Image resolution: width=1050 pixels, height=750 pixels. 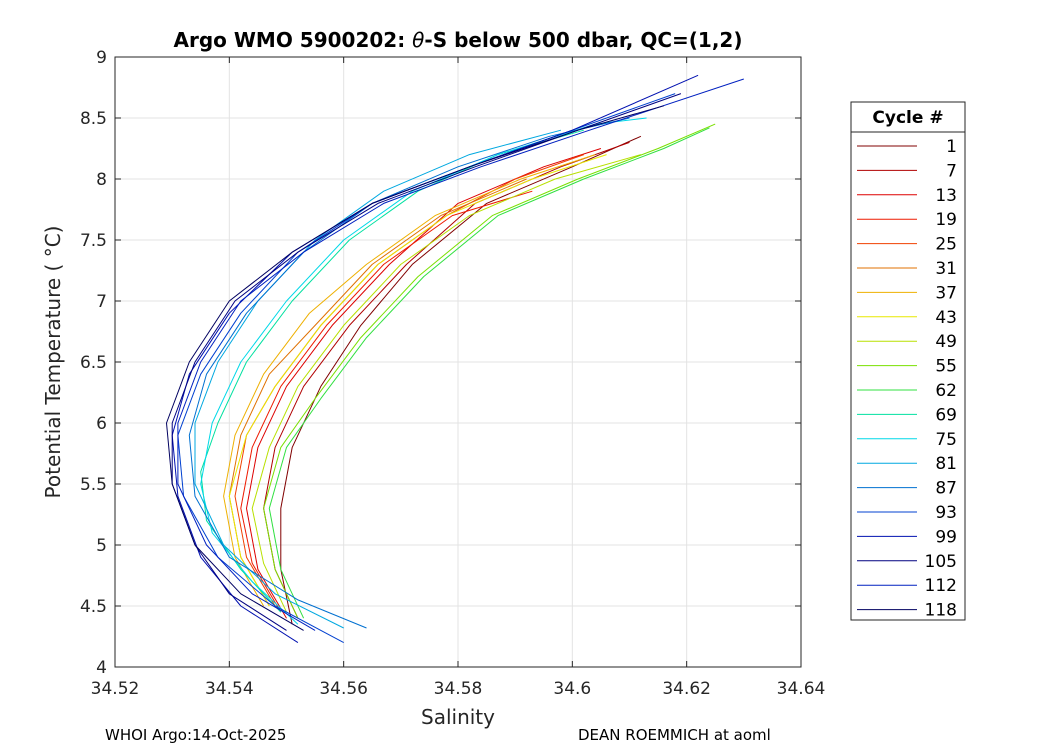 What do you see at coordinates (946, 440) in the screenshot?
I see `legend-label: 75` at bounding box center [946, 440].